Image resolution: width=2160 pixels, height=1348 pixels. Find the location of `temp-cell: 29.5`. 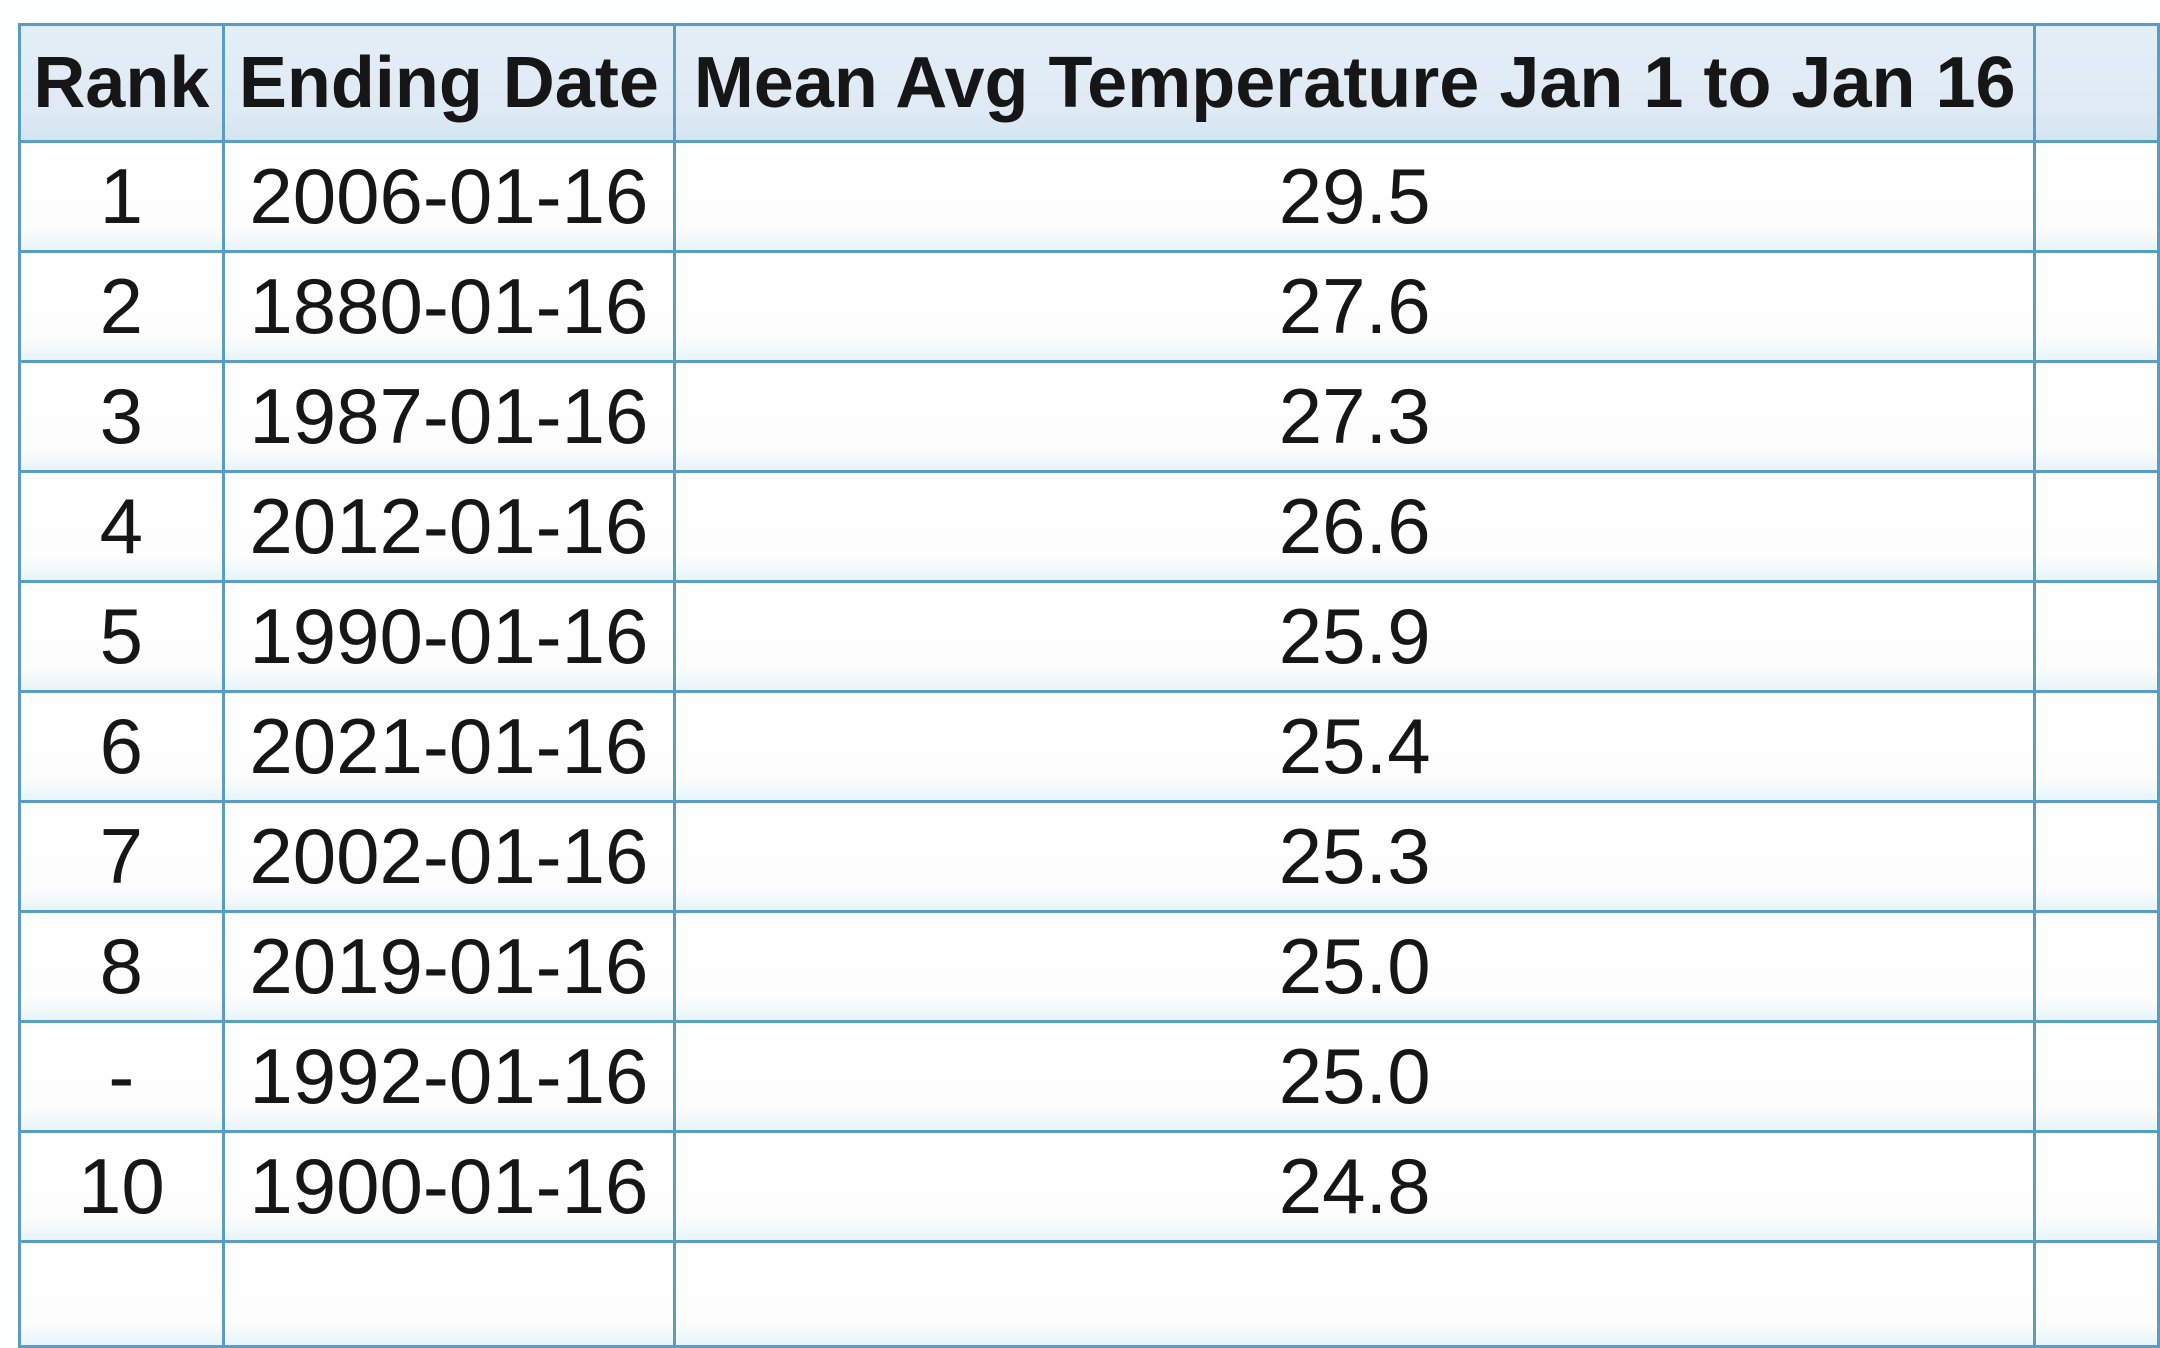

temp-cell: 29.5 is located at coordinates (1354, 196).